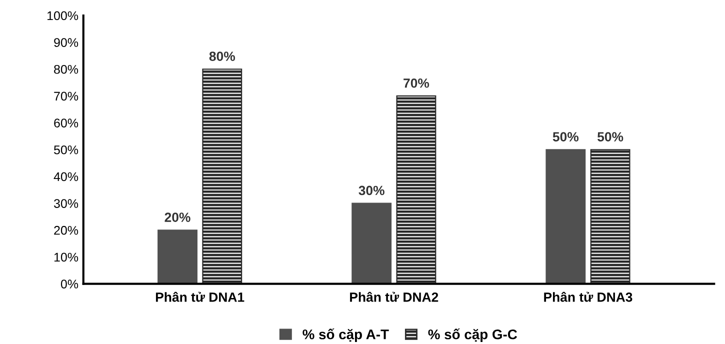 The width and height of the screenshot is (725, 344). What do you see at coordinates (66, 257) in the screenshot?
I see `y-tick-label: 10%` at bounding box center [66, 257].